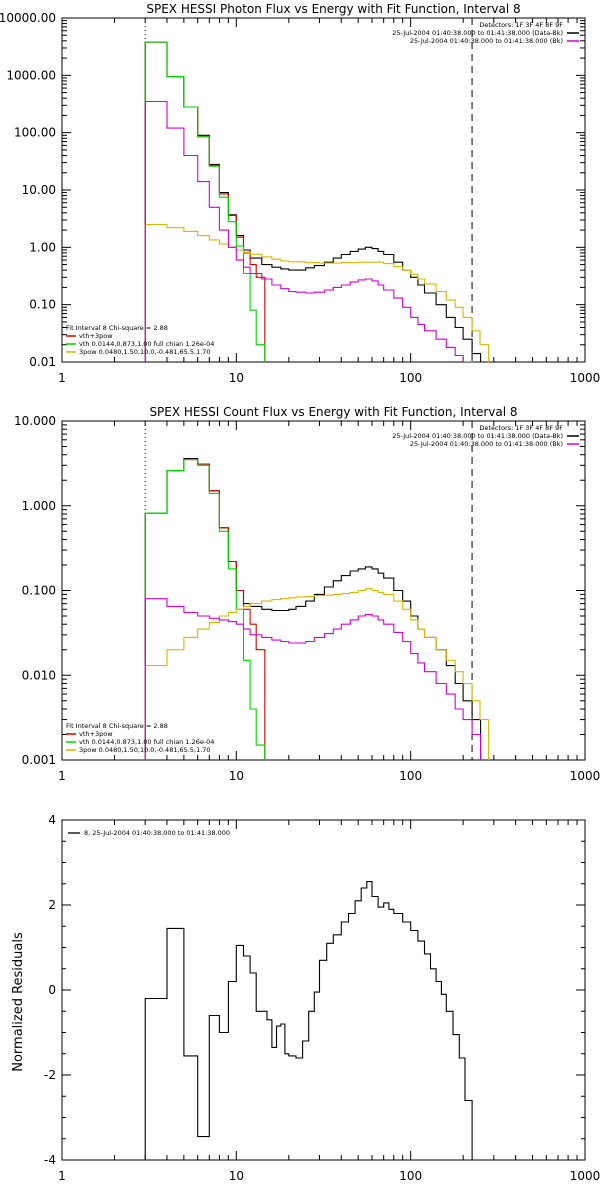  I want to click on y-tick-label: 10.000, so click(35, 421).